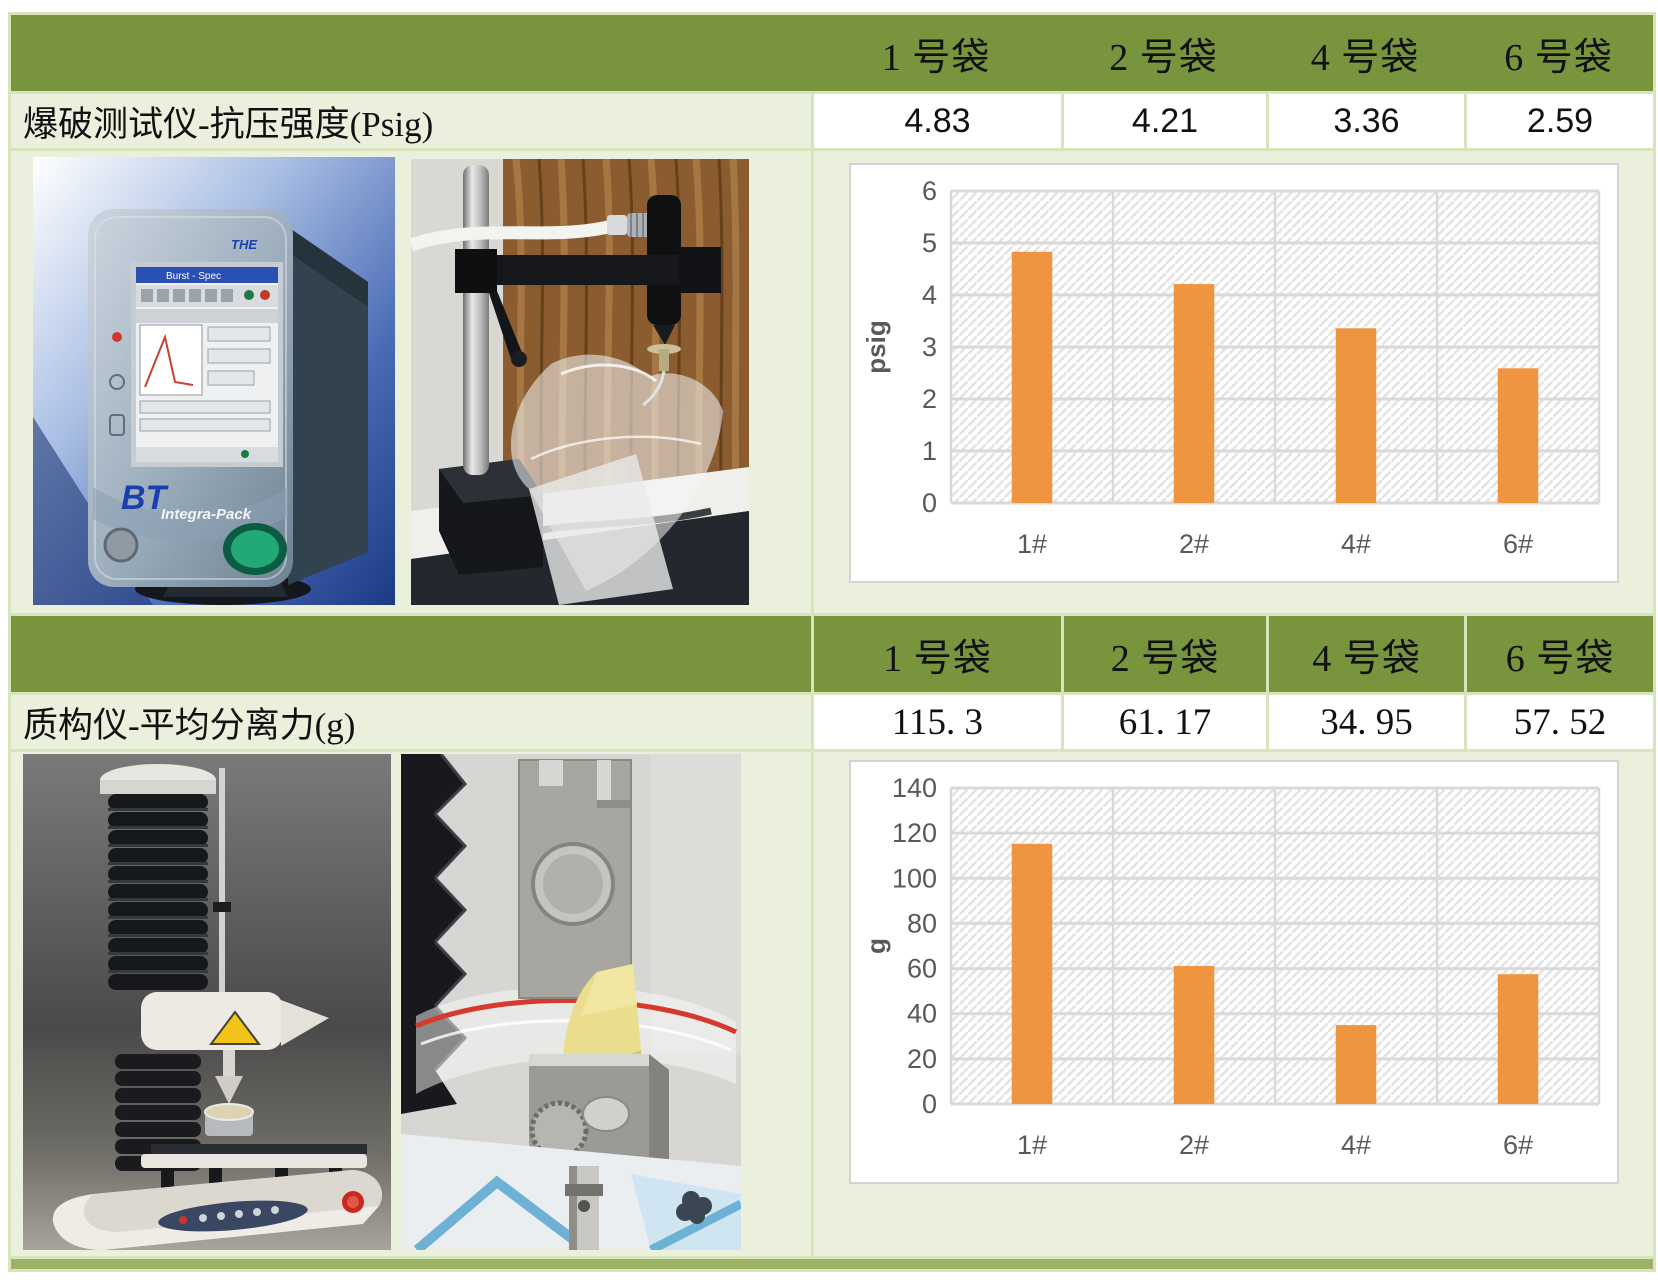 The image size is (1658, 1280). What do you see at coordinates (832, 1264) in the screenshot?
I see `bottom-green-bar` at bounding box center [832, 1264].